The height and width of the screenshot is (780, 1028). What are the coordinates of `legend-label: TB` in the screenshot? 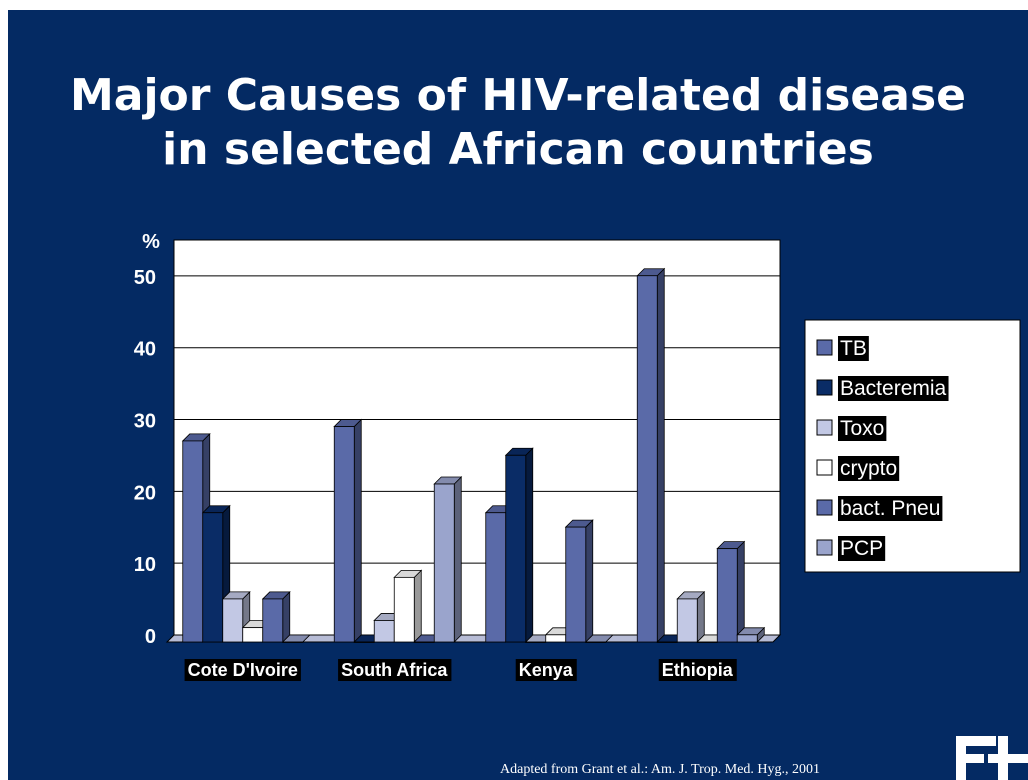 It's located at (853, 348).